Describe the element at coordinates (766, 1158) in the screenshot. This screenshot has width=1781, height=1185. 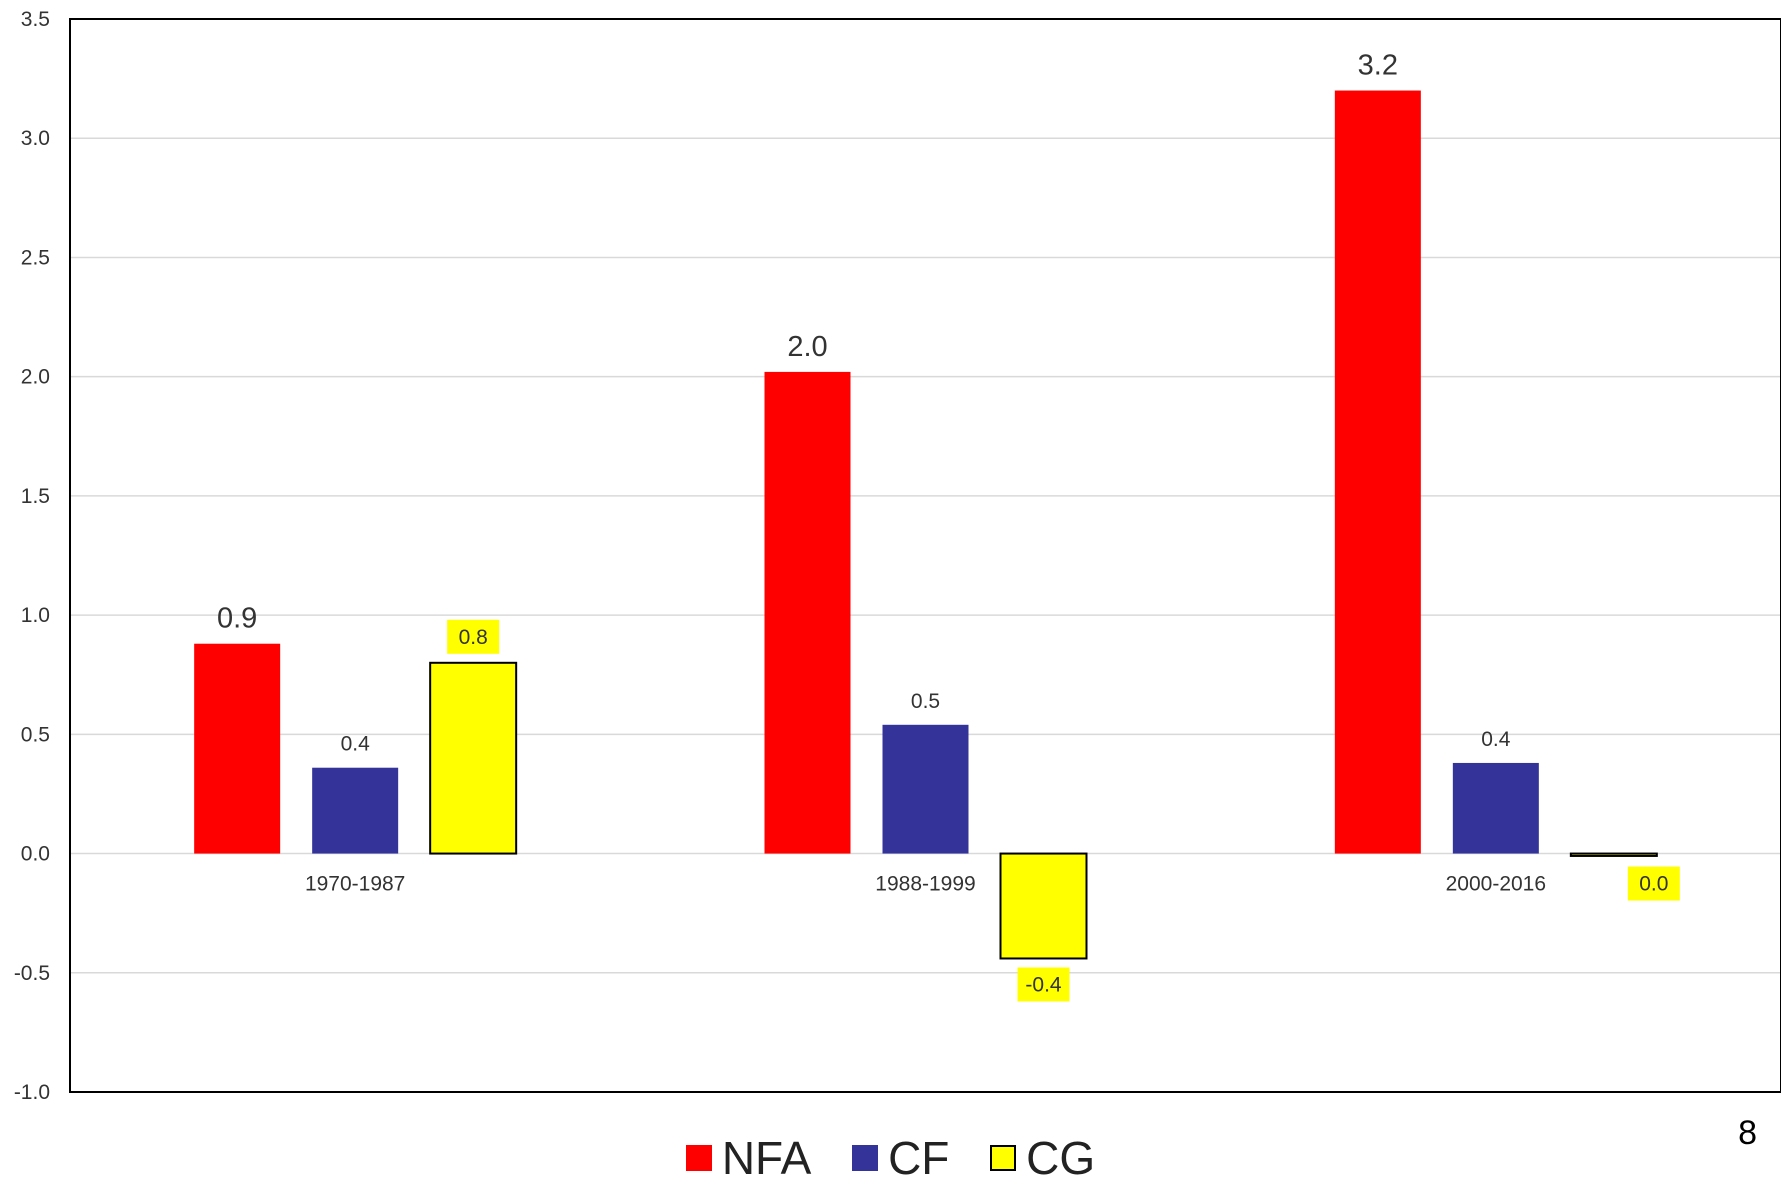
I see `legend-label-nfa: NFA` at that location.